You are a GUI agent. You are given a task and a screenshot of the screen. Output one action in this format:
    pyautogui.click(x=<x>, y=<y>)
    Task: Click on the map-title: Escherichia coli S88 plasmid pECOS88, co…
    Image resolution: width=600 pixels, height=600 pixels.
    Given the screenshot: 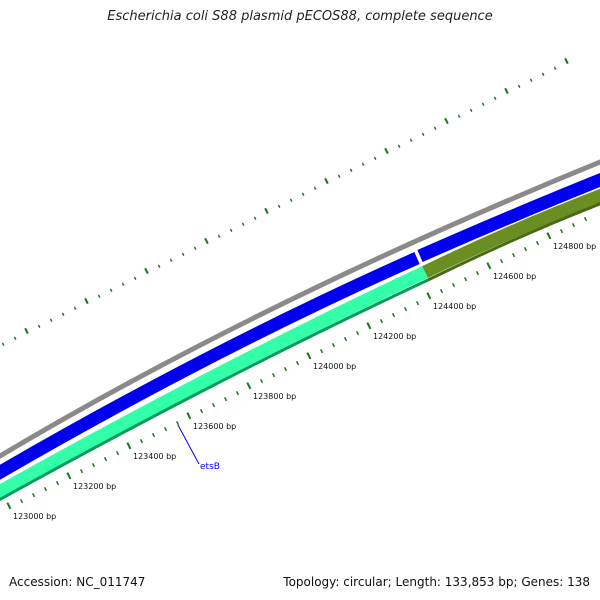 What is the action you would take?
    pyautogui.click(x=300, y=16)
    